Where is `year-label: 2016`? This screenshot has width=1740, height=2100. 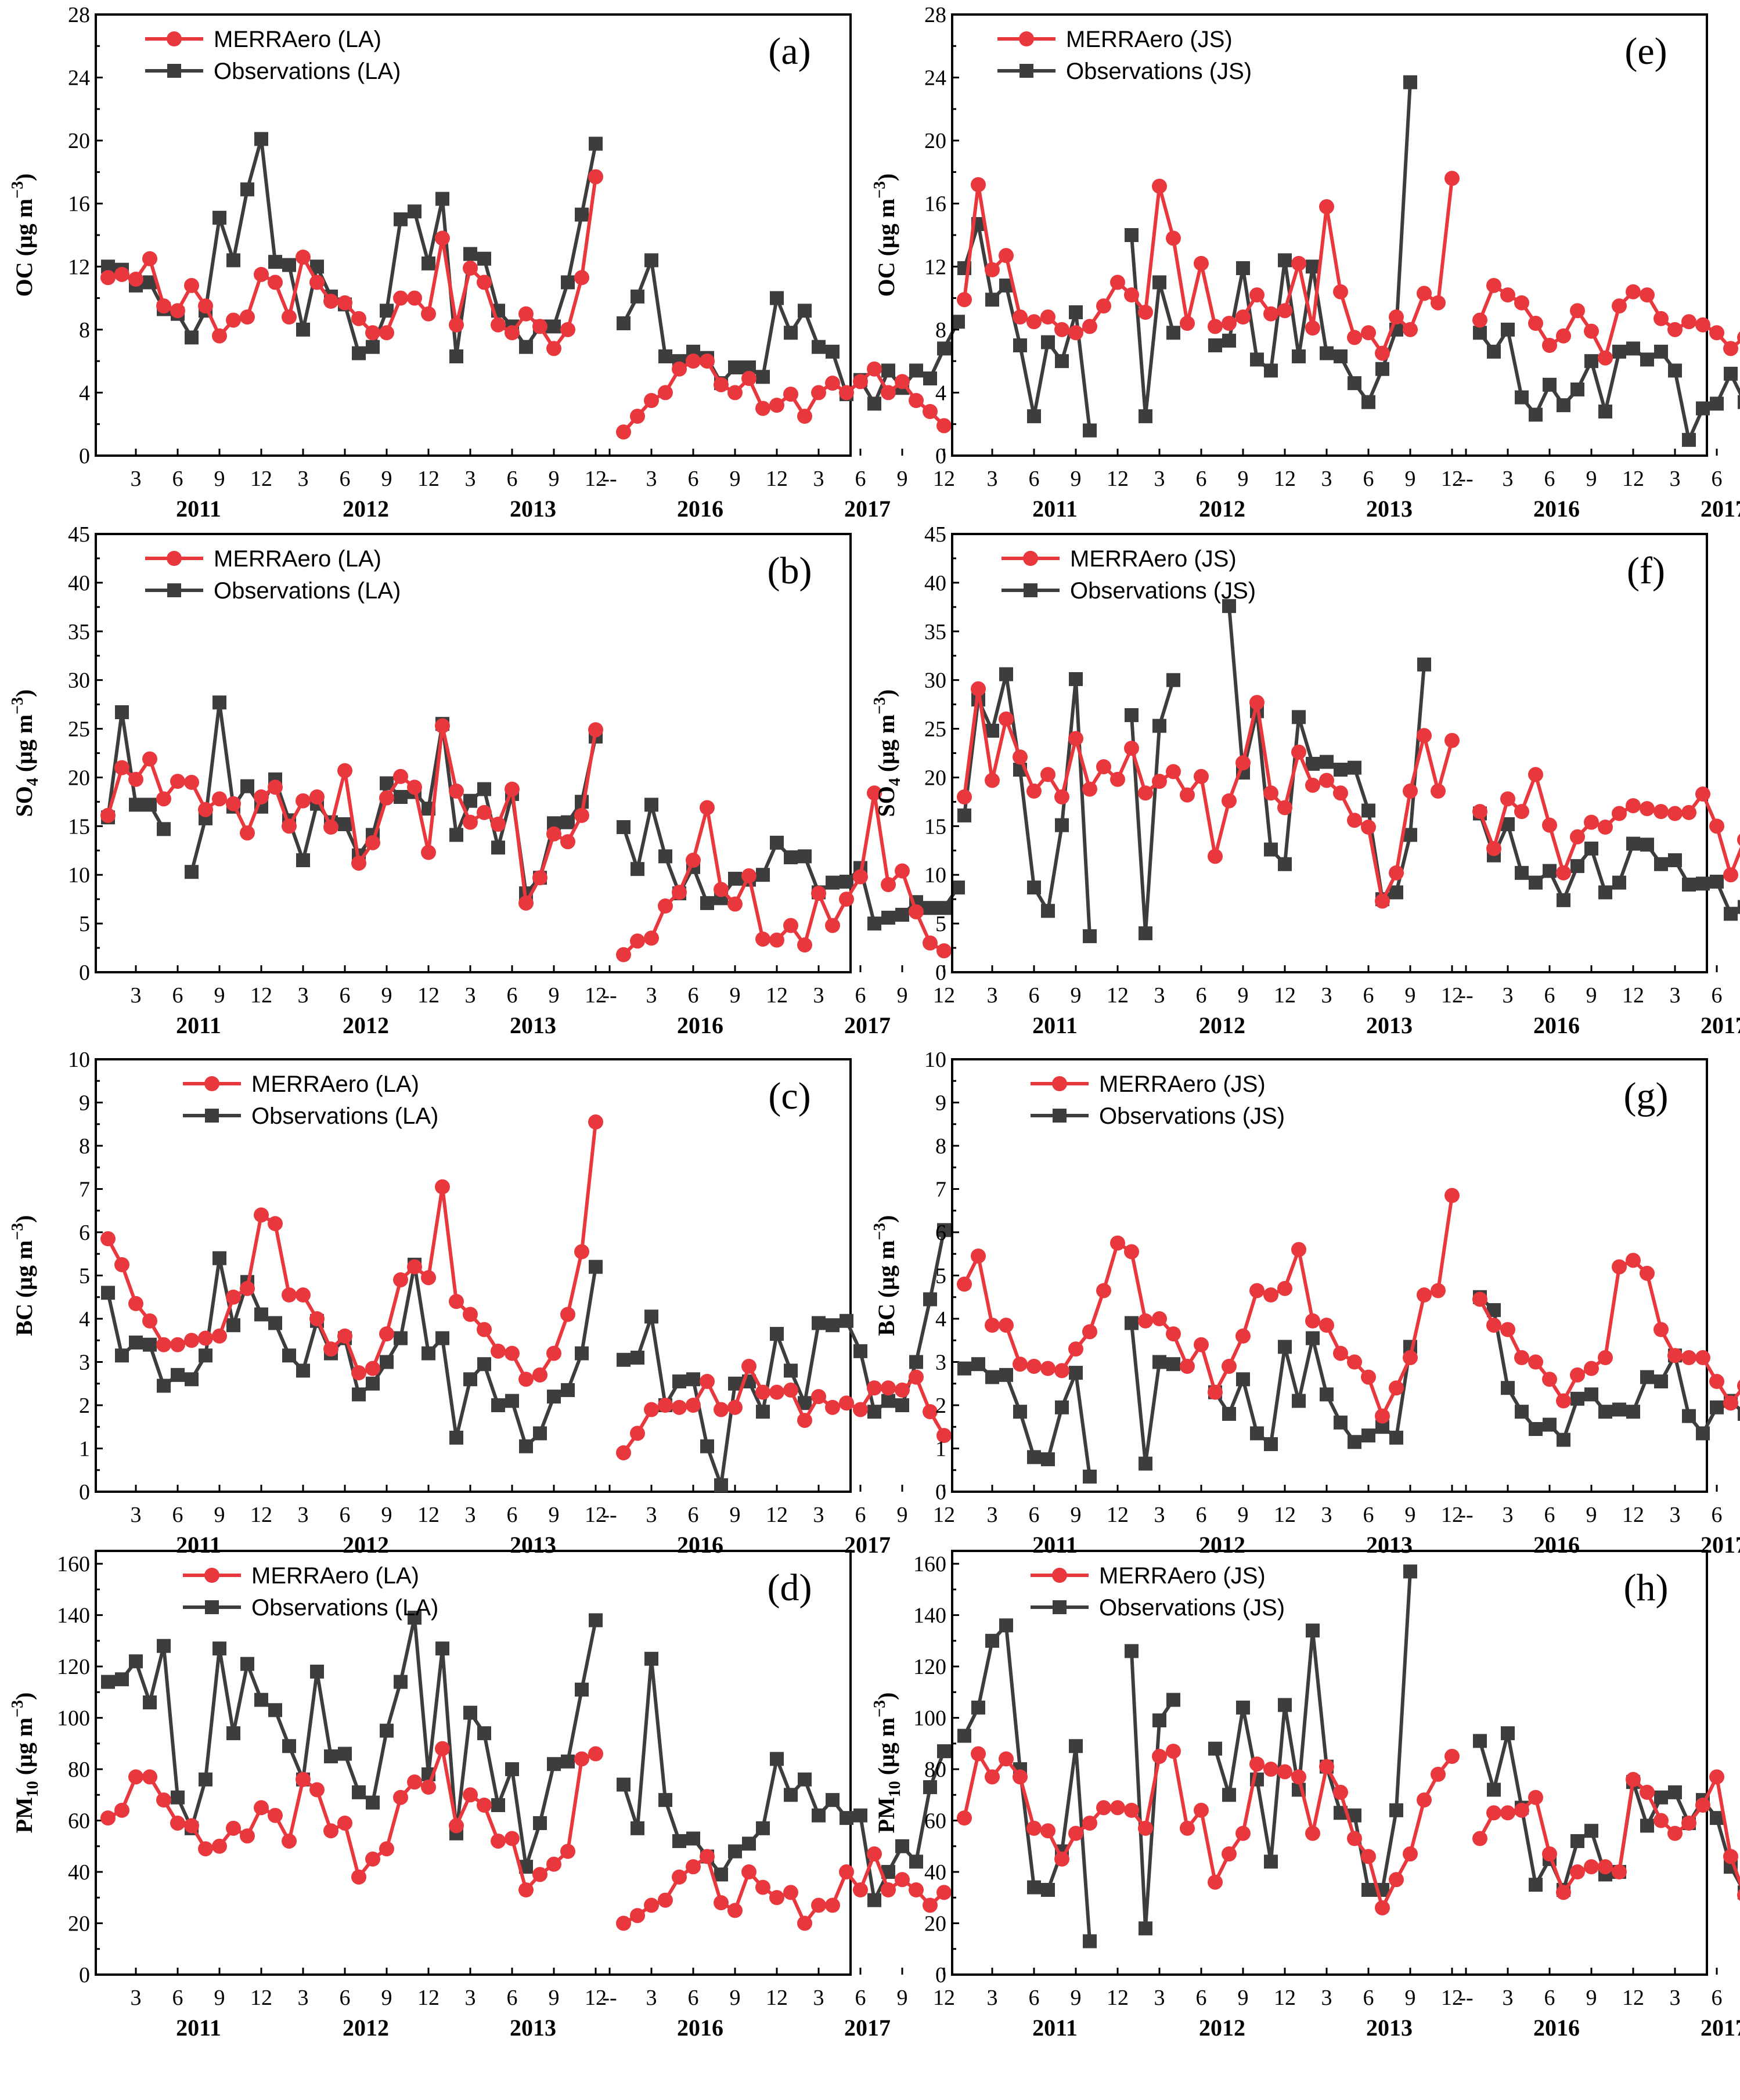 year-label: 2016 is located at coordinates (1556, 509).